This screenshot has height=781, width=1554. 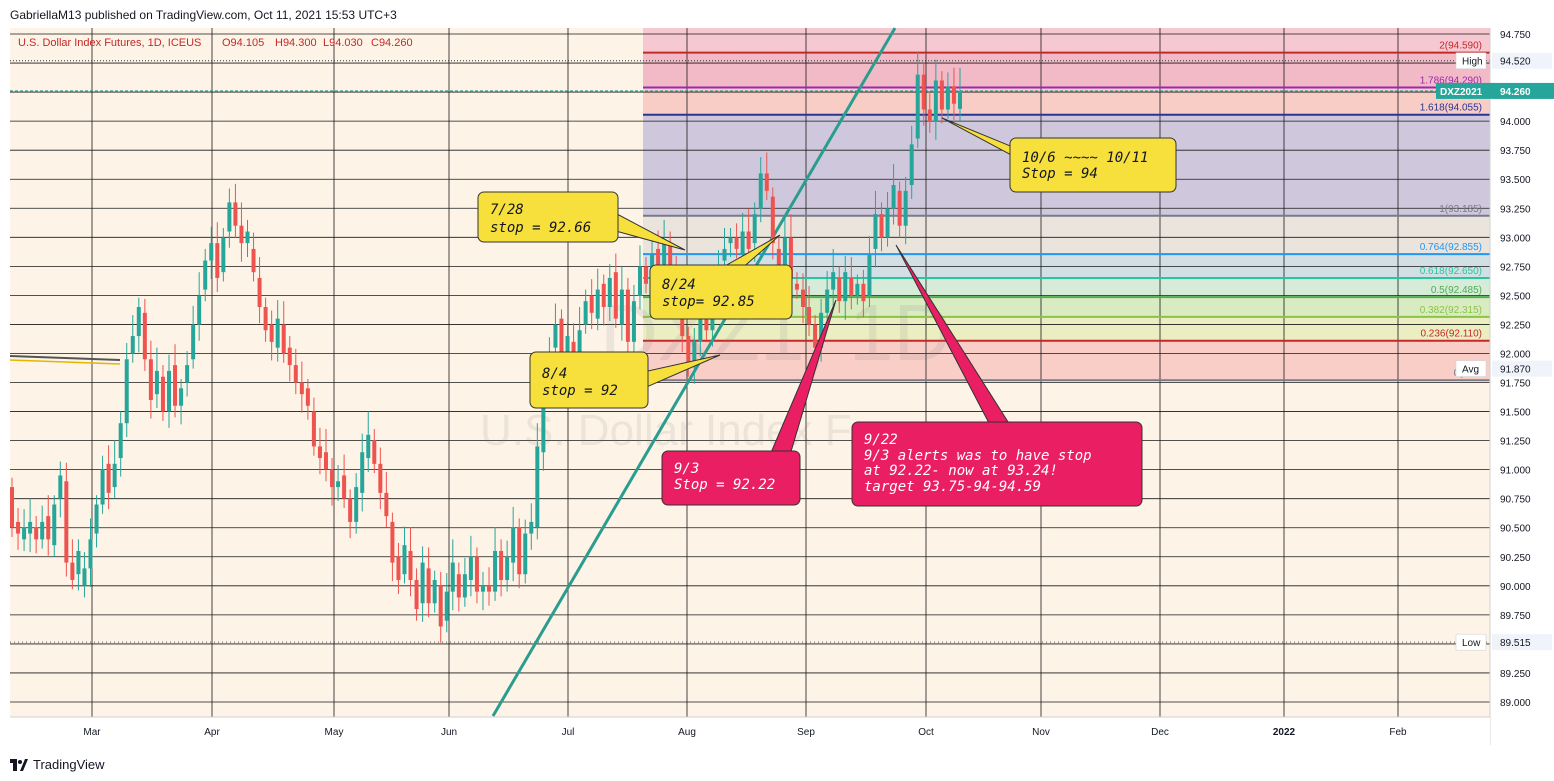 I want to click on x-tick-label: Oct, so click(x=926, y=732).